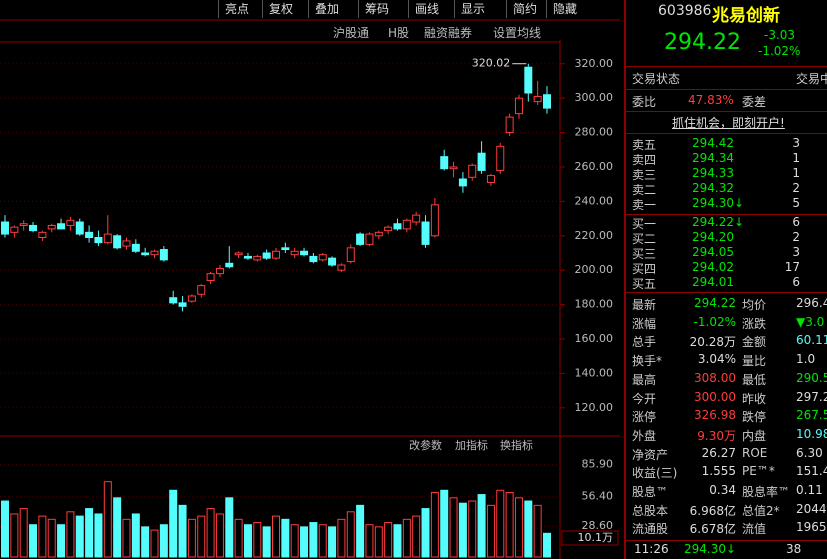 Image resolution: width=827 pixels, height=559 pixels. Describe the element at coordinates (810, 321) in the screenshot. I see `stat-value: ▼3.0` at that location.